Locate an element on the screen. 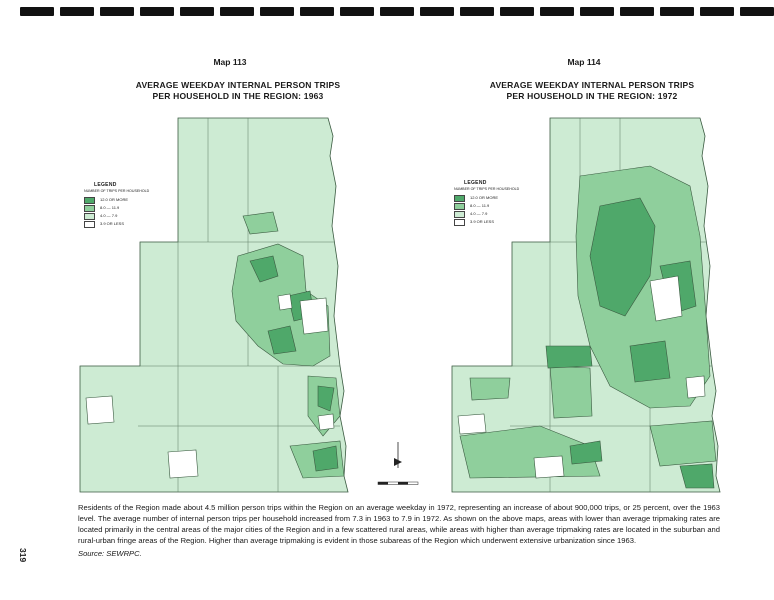  map-113-title-line2: PER HOUSEHOLD IN THE REGION: 1963 is located at coordinates (238, 96).